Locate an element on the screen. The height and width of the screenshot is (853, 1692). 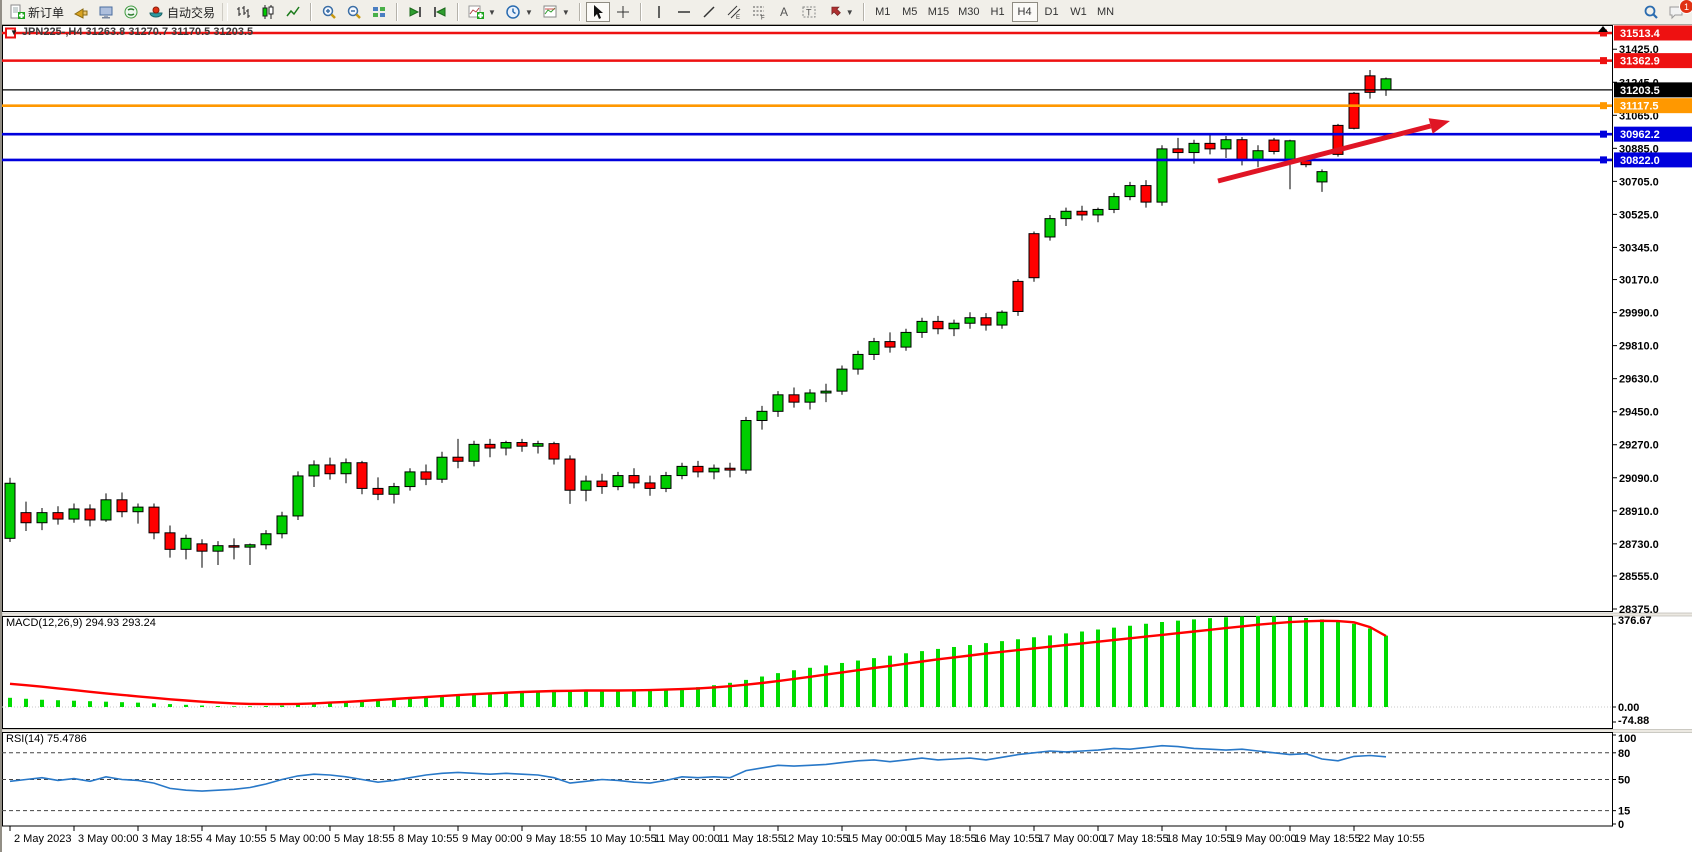
new-order-button: 新订单 is located at coordinates (36, 12).